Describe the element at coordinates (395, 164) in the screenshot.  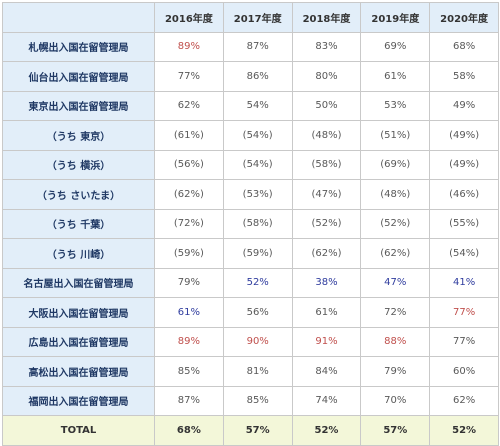
I see `rate-cell: (69%)` at that location.